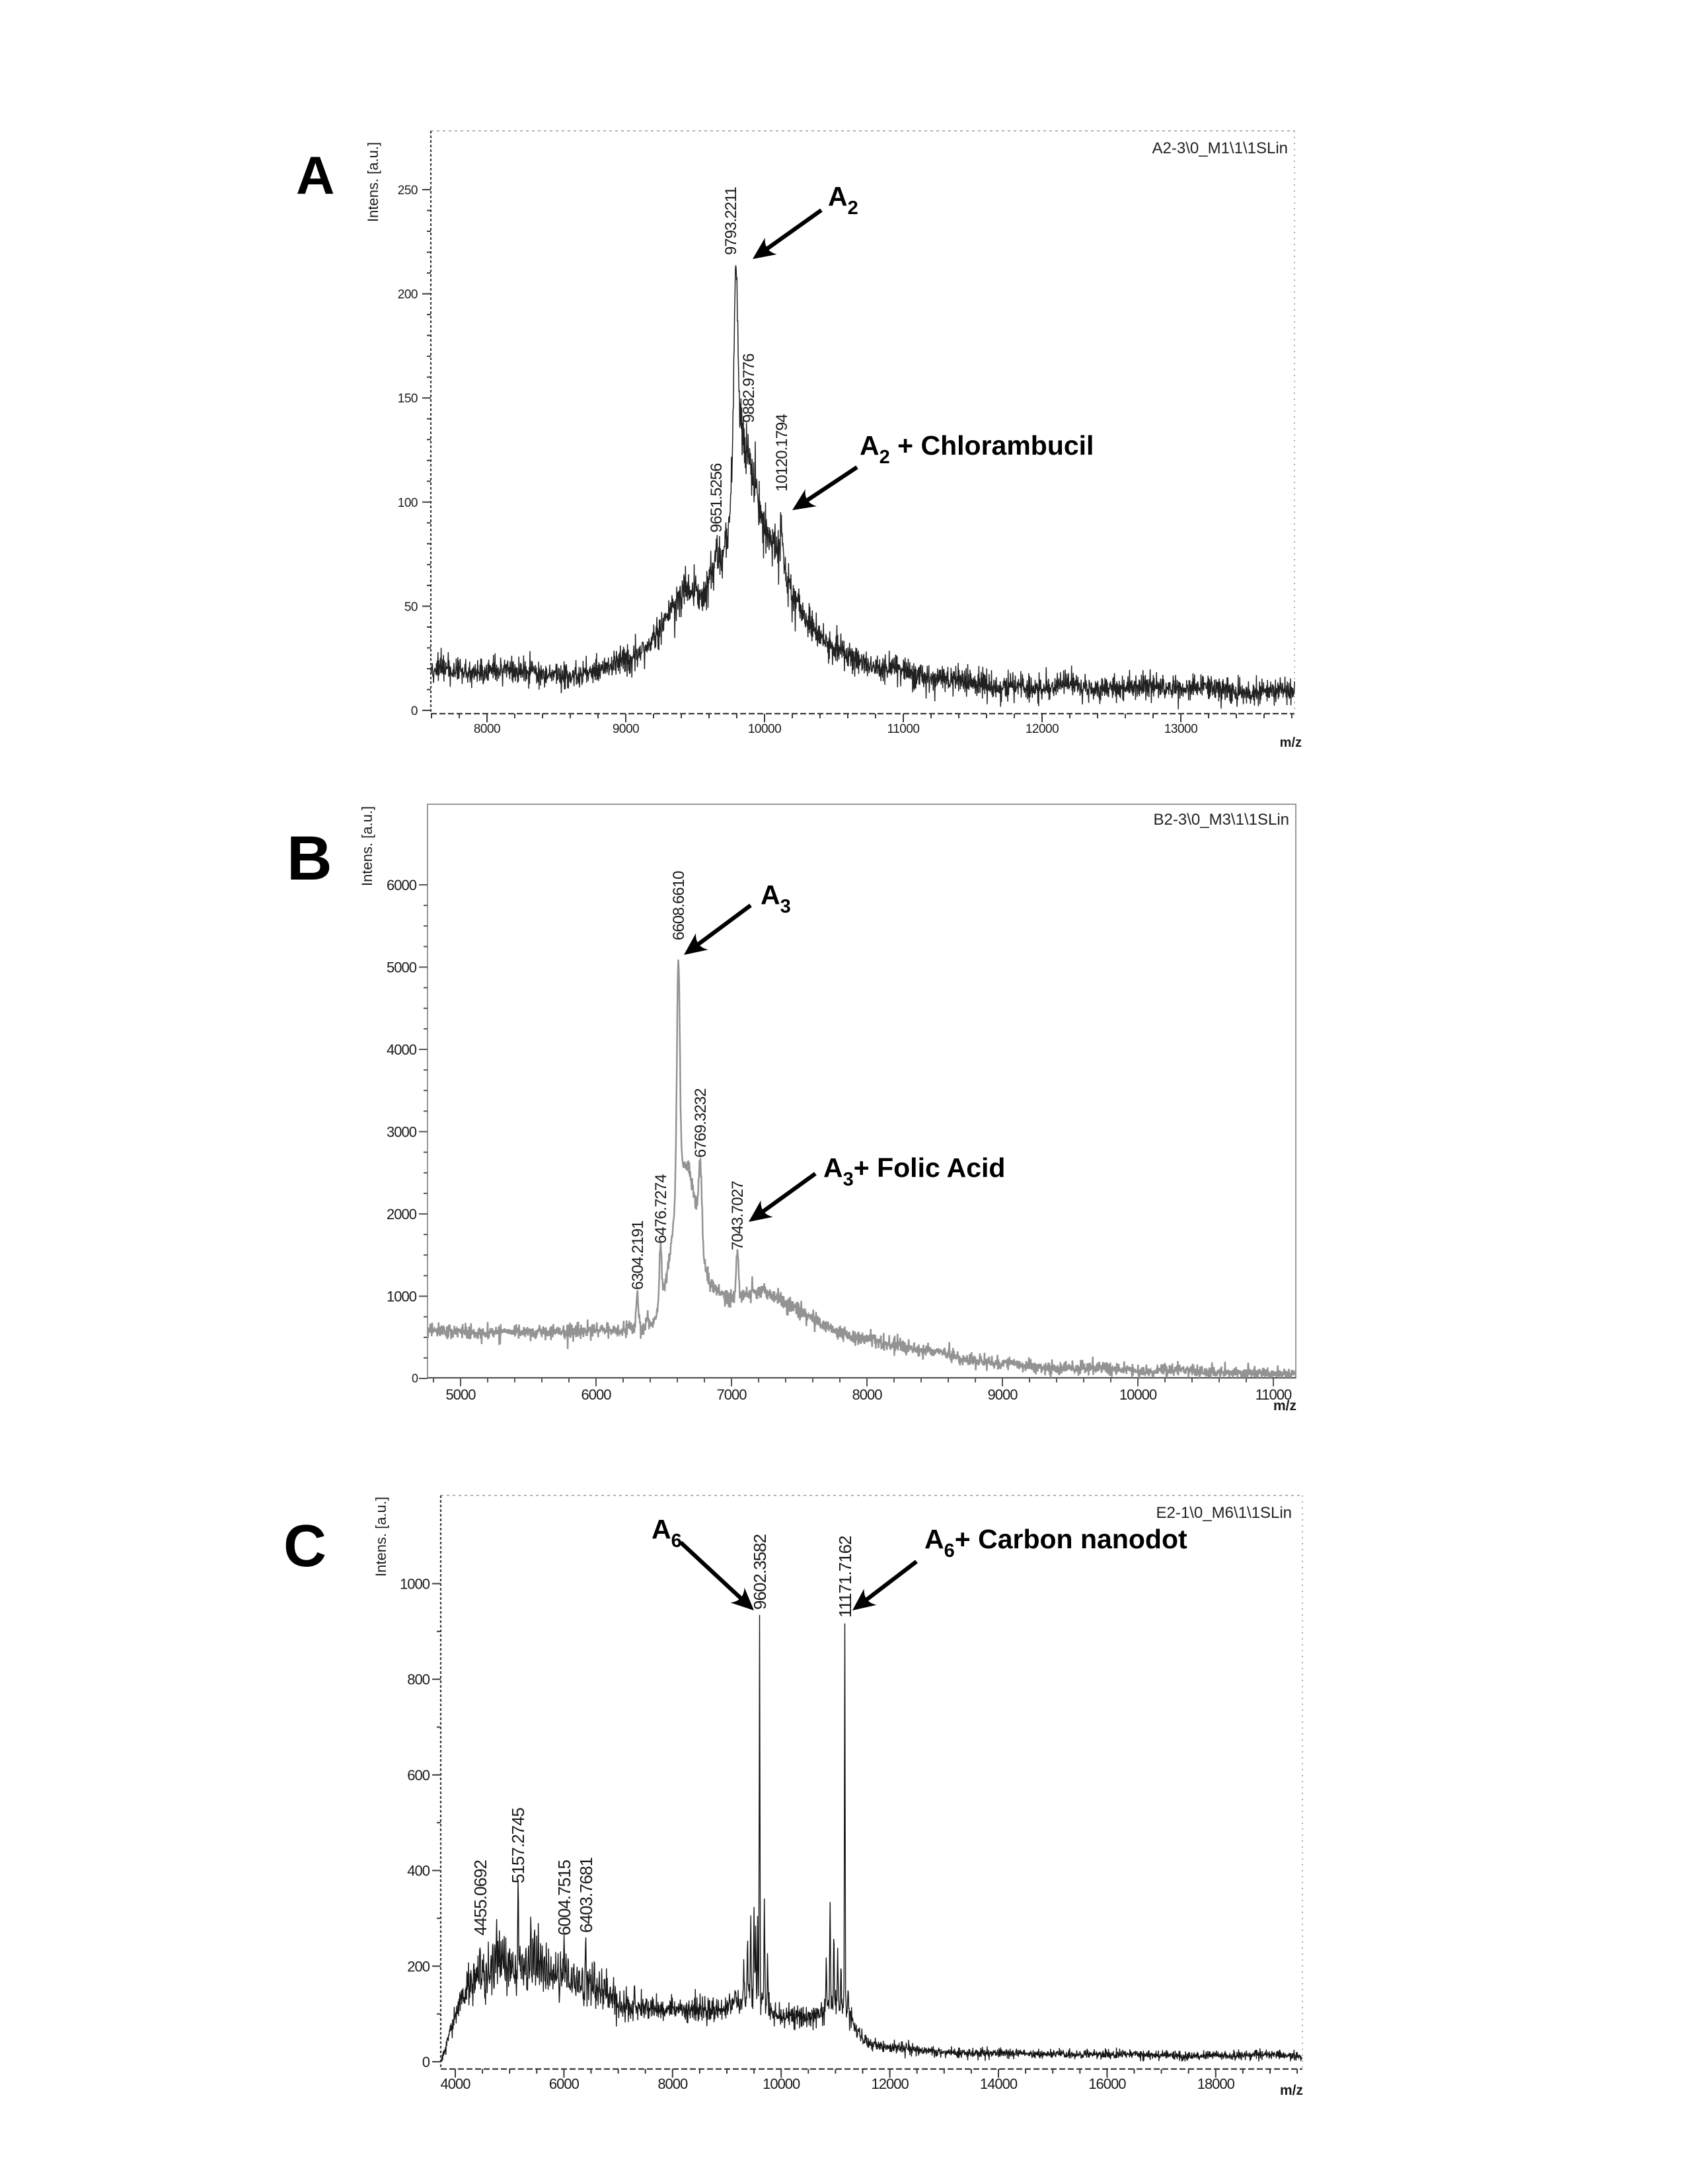 The width and height of the screenshot is (1685, 2184). What do you see at coordinates (782, 453) in the screenshot?
I see `svg-text: 10120.1794` at bounding box center [782, 453].